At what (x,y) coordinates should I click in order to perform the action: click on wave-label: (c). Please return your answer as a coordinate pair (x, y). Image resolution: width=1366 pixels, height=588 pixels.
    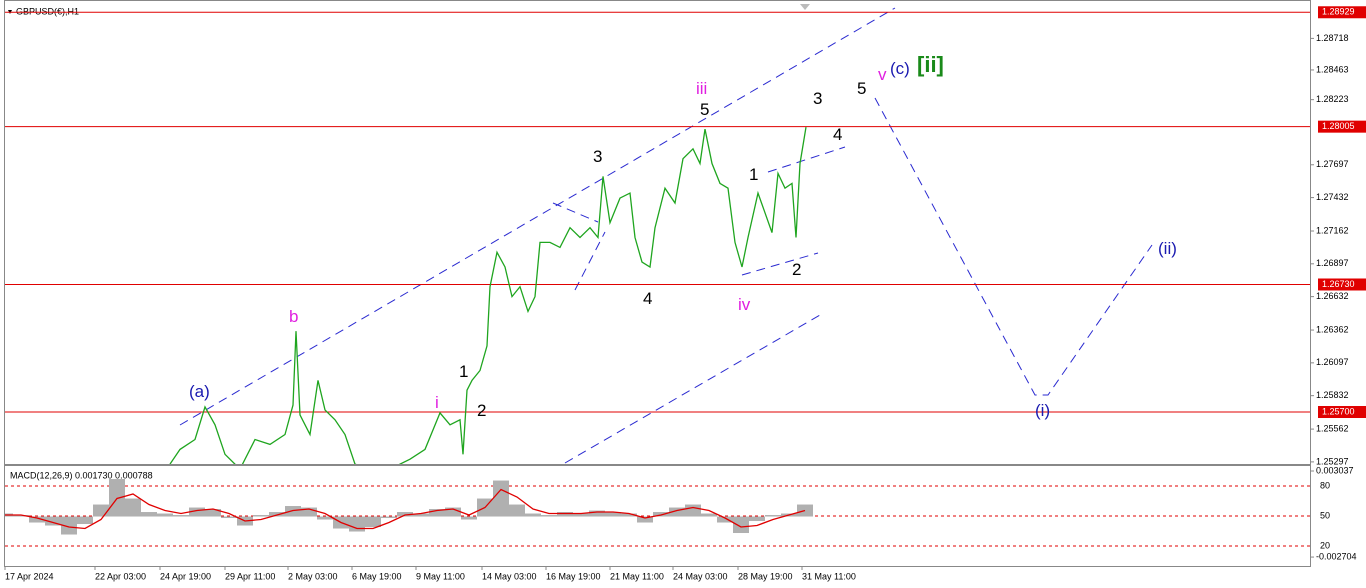
    Looking at the image, I should click on (900, 68).